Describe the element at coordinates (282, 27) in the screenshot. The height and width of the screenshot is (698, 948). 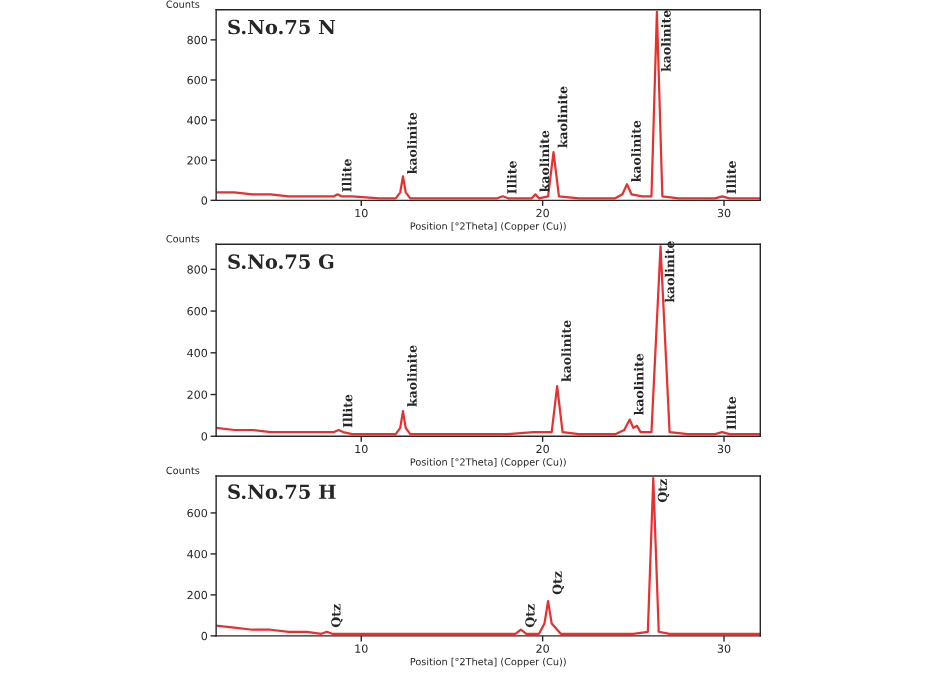
I see `chart-title: S.No.75 N` at that location.